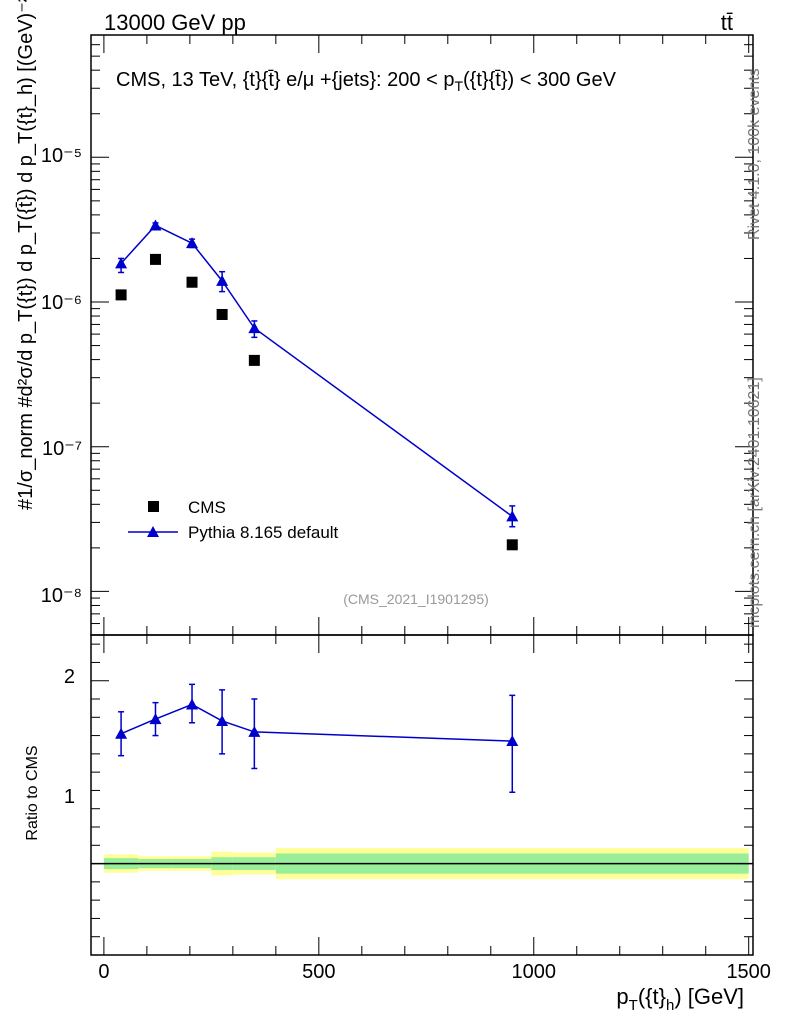  I want to click on x-tick-label: 1000, so click(534, 972).